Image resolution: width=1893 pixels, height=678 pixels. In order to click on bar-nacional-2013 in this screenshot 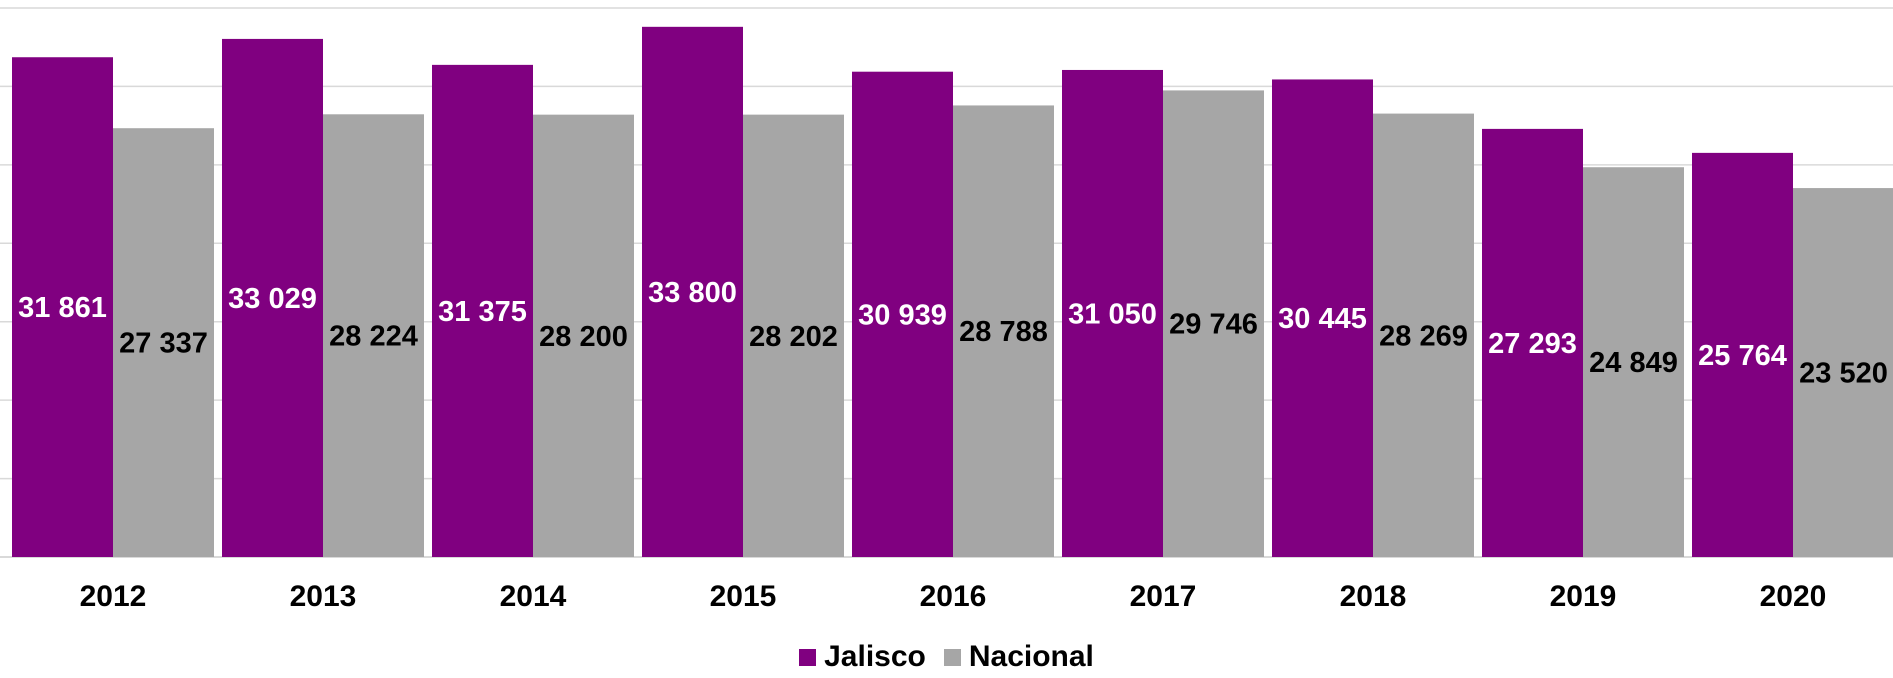, I will do `click(373, 335)`.